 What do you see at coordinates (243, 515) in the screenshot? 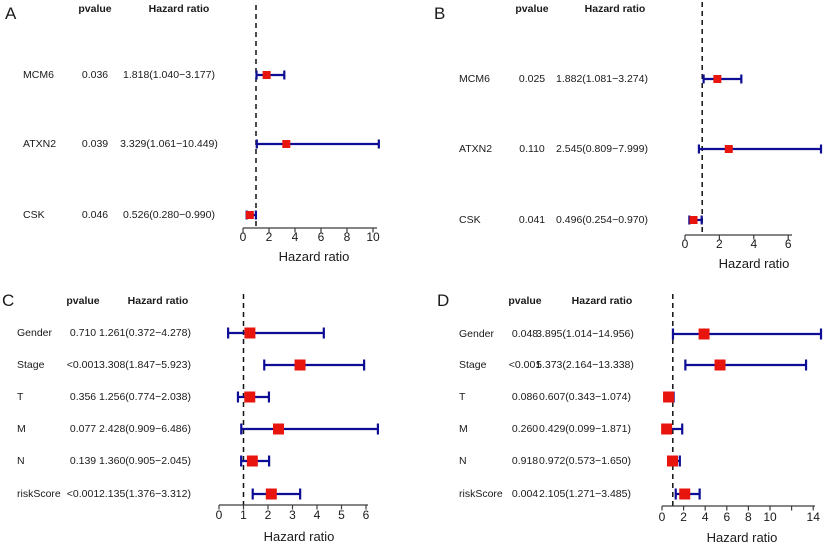
I see `x-axis-tick-label: 1` at bounding box center [243, 515].